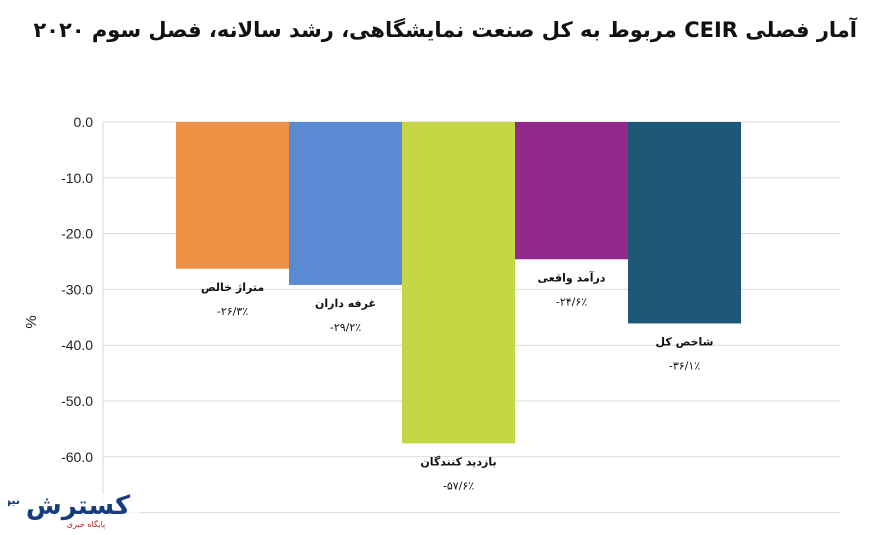 The height and width of the screenshot is (535, 875). I want to click on y-axis-ticks: 0.0 -10.0 -20.0 -30.0 -40.0 -50.0 -60.0, so click(77, 289).